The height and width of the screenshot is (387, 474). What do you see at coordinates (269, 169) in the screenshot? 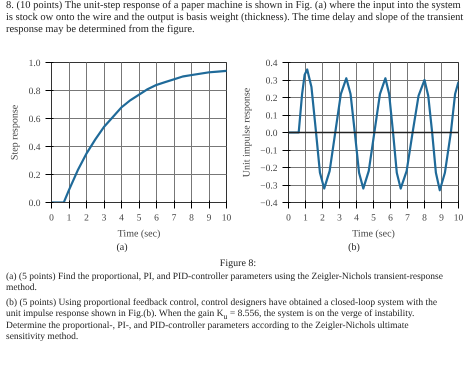
I see `y-tick-label: −0.2` at bounding box center [269, 169].